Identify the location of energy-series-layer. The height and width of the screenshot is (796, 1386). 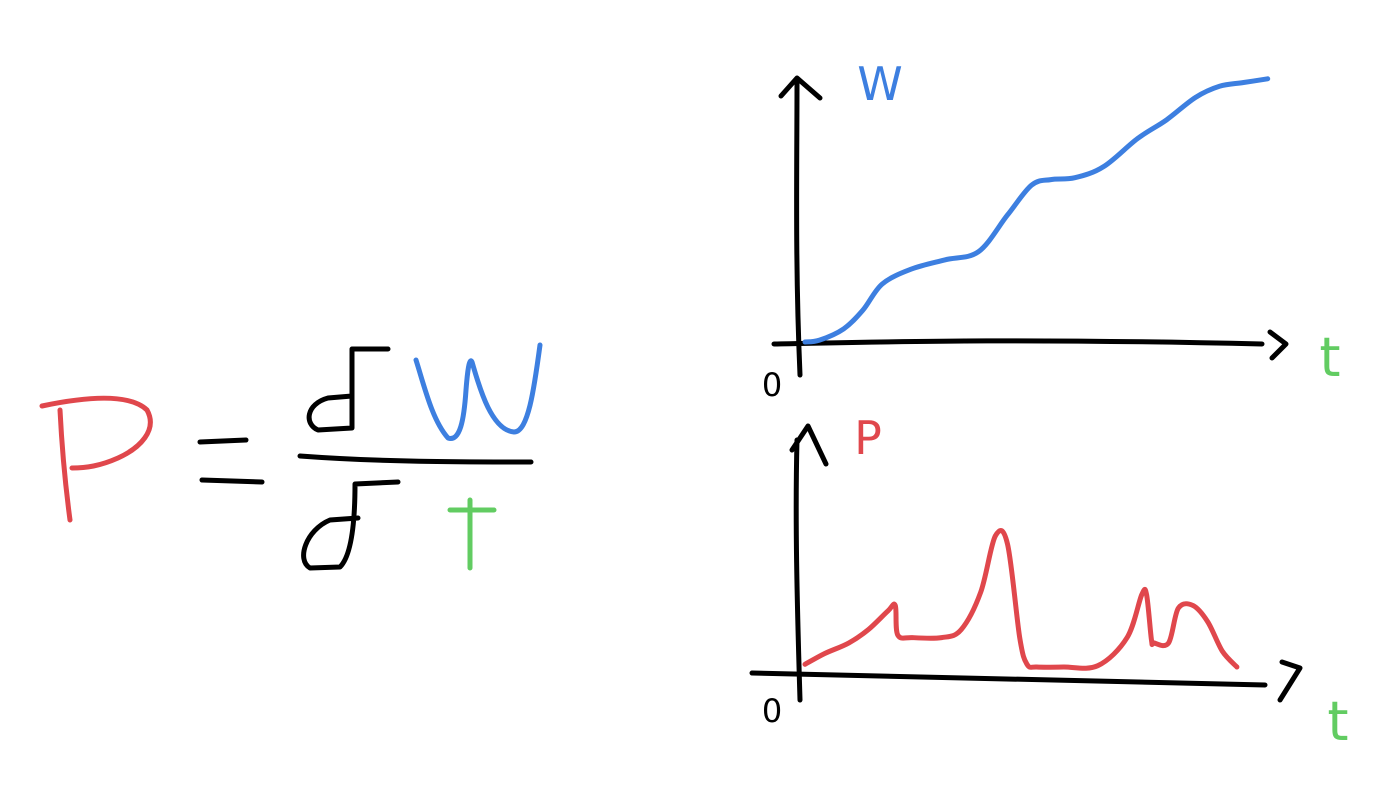
(1036, 210).